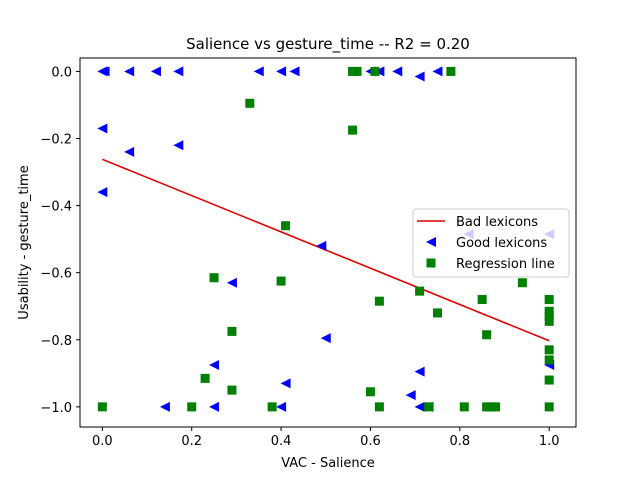 This screenshot has height=480, width=640. Describe the element at coordinates (56, 207) in the screenshot. I see `y-tick-label: −0.4` at that location.